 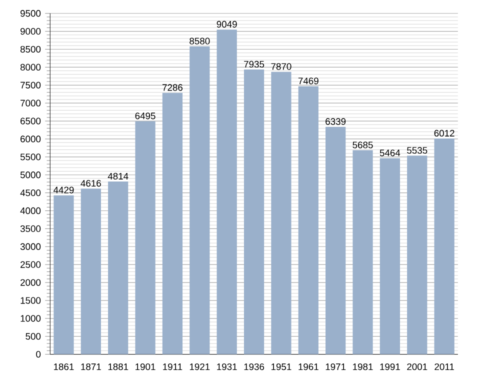 I want to click on y-tick-label: 9500, so click(x=30, y=13).